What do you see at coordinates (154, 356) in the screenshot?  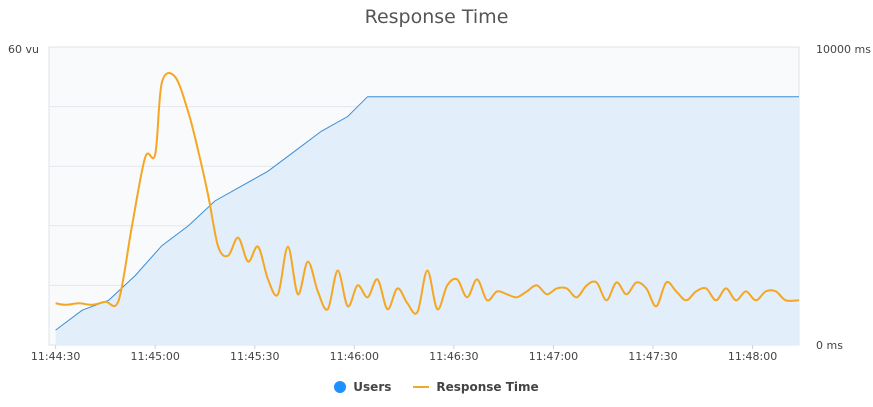 I see `x-tick-label: 11:45:00` at bounding box center [154, 356].